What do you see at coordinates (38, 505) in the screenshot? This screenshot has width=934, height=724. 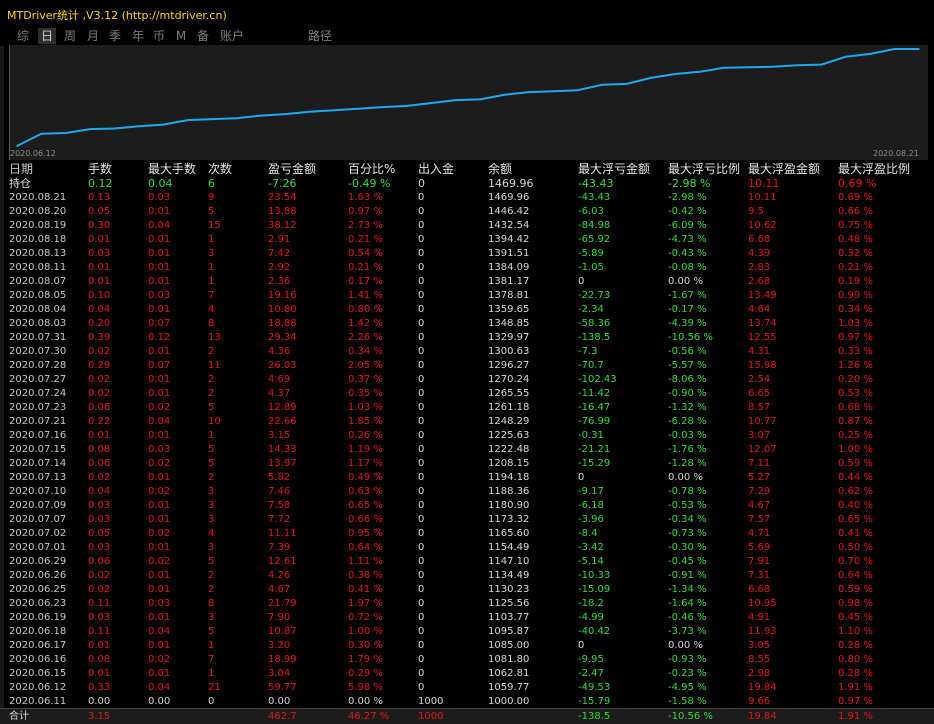 I see `cell-date: 2020.07.09` at bounding box center [38, 505].